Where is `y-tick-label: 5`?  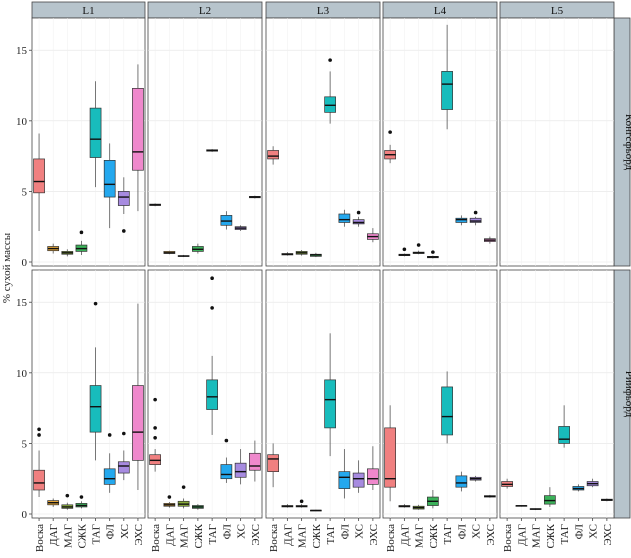
y-tick-label: 5 is located at coordinates (25, 444).